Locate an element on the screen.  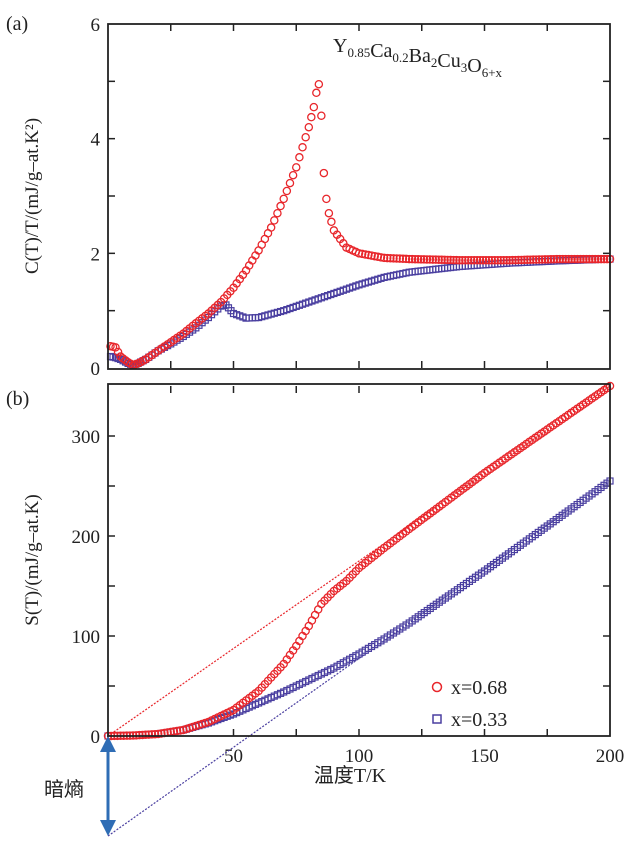
panel-a-label: (a) is located at coordinates (17, 24).